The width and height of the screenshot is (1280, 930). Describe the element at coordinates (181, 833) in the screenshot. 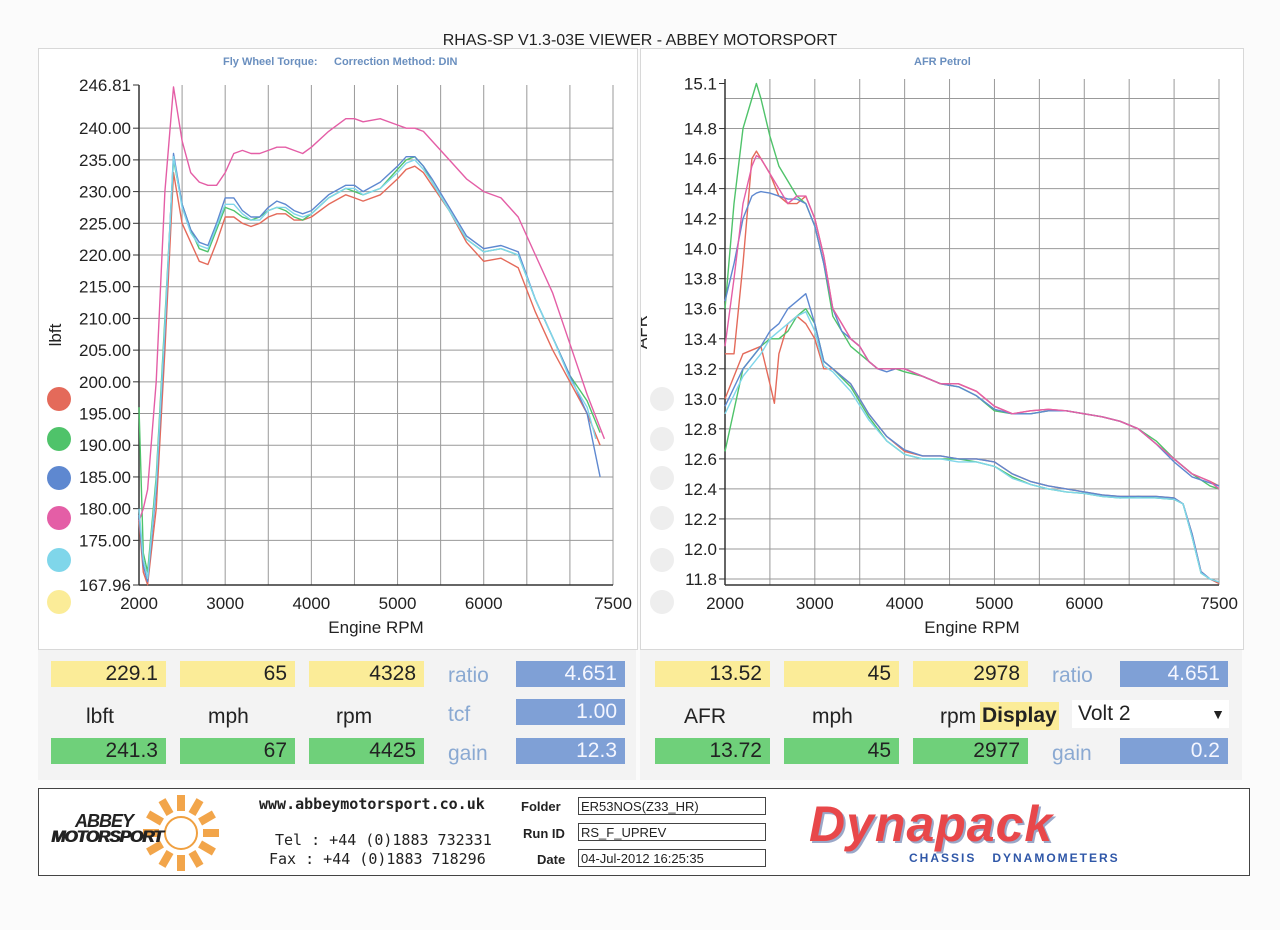

I see `sun-logo-icon` at that location.